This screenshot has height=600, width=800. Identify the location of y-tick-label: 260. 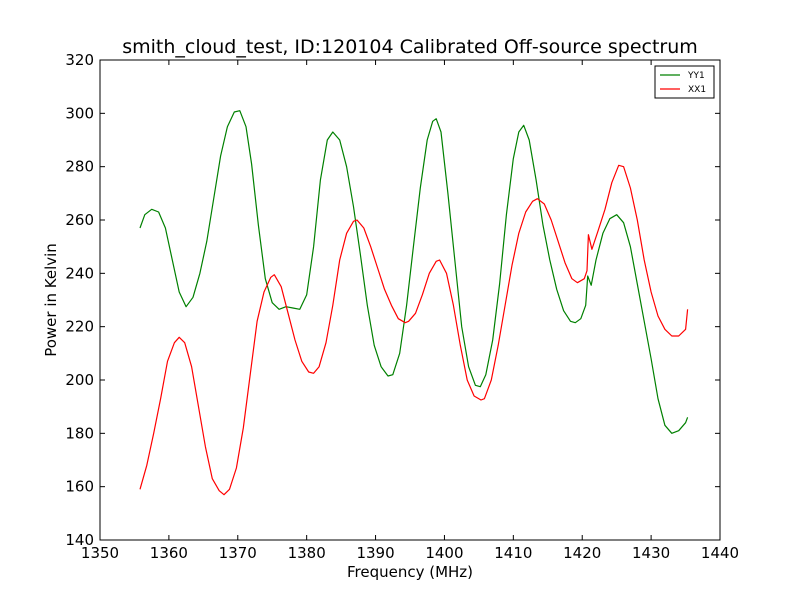
(79, 220).